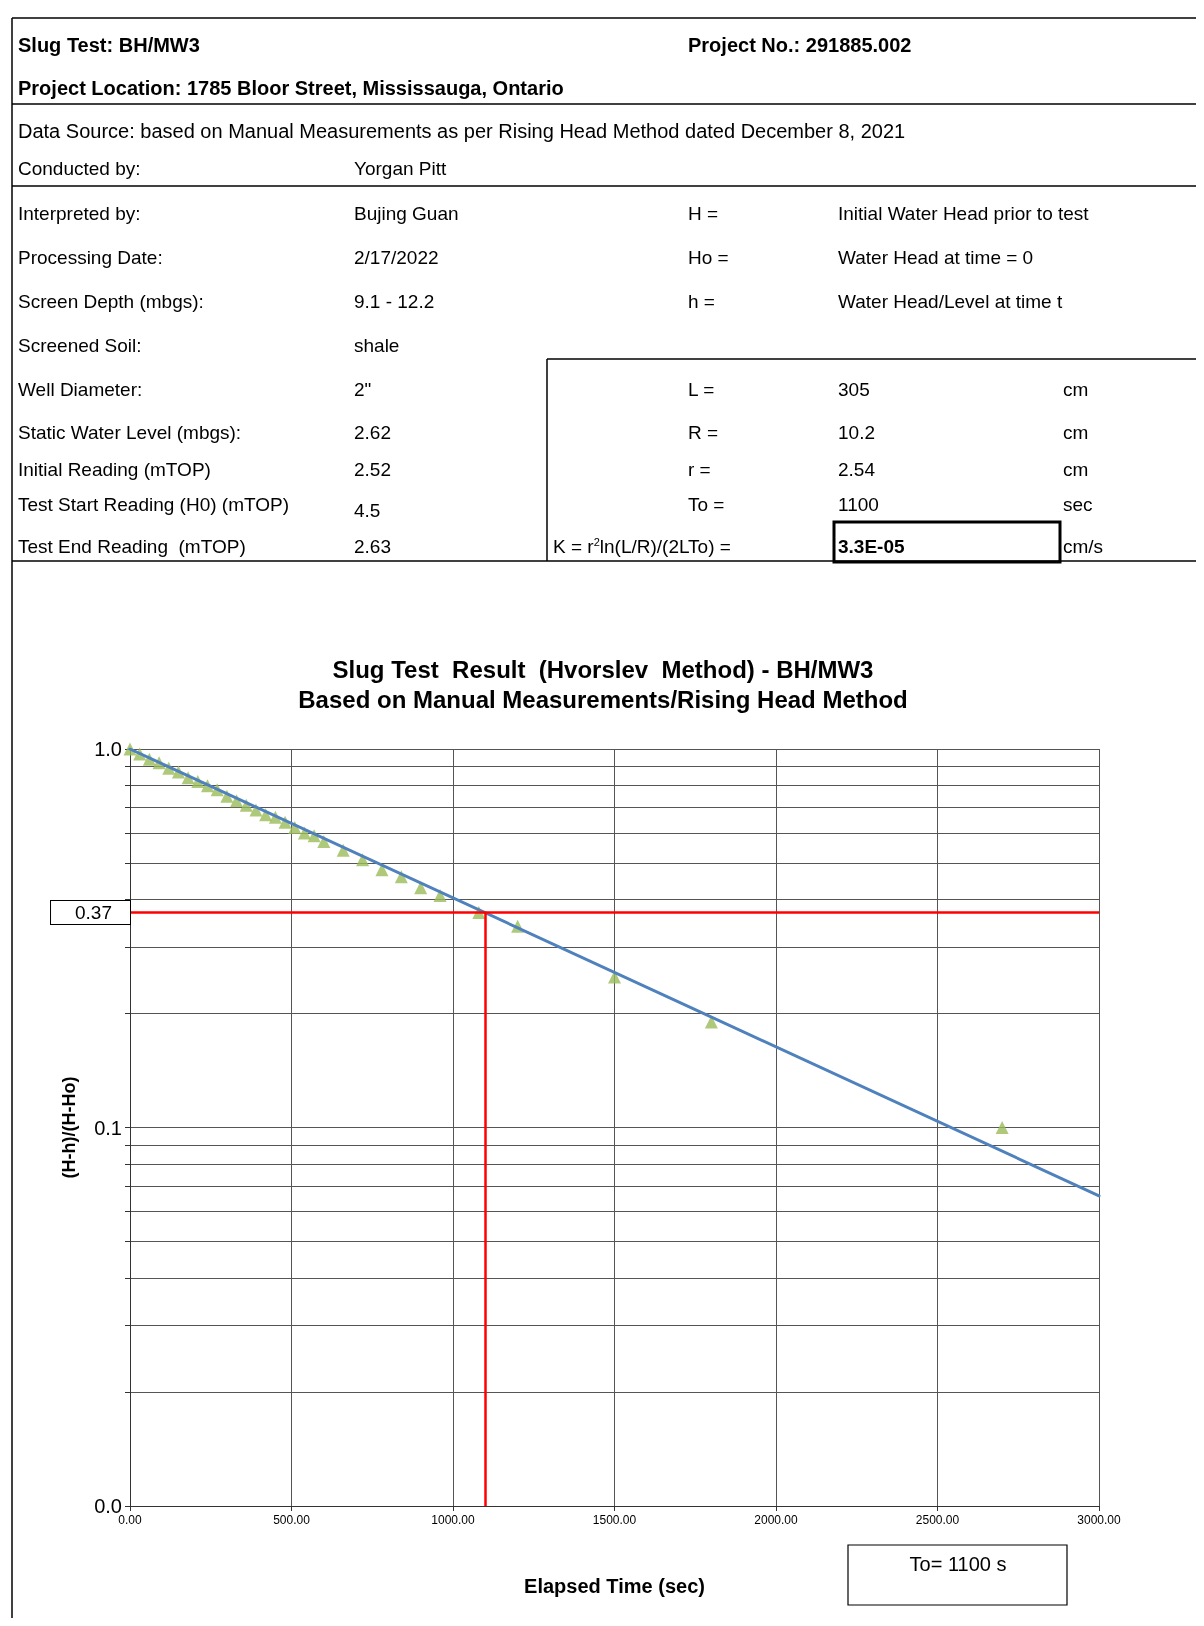 This screenshot has width=1204, height=1626. What do you see at coordinates (400, 168) in the screenshot?
I see `text: Yorgan Pitt` at bounding box center [400, 168].